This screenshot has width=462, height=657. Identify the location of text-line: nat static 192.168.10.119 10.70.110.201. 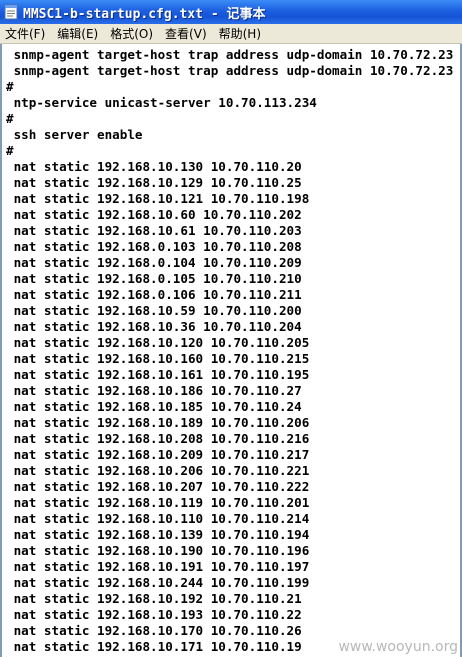
(158, 502).